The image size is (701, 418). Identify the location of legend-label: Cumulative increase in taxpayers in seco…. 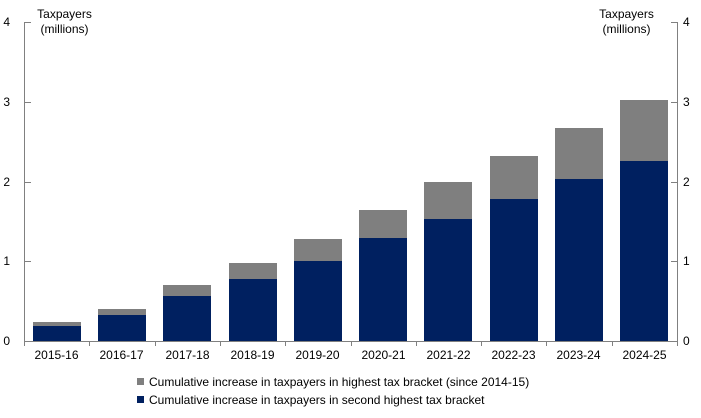
(317, 399).